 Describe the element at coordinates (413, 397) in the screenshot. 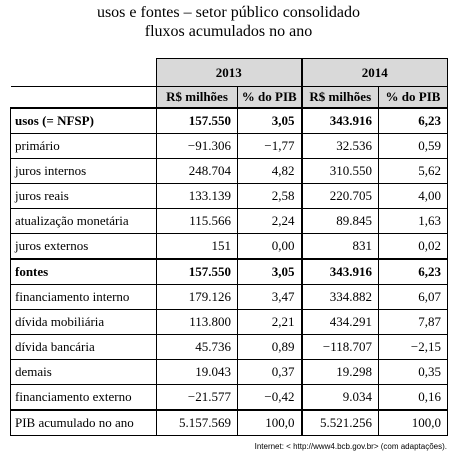

I see `cell-value: 0,16` at that location.